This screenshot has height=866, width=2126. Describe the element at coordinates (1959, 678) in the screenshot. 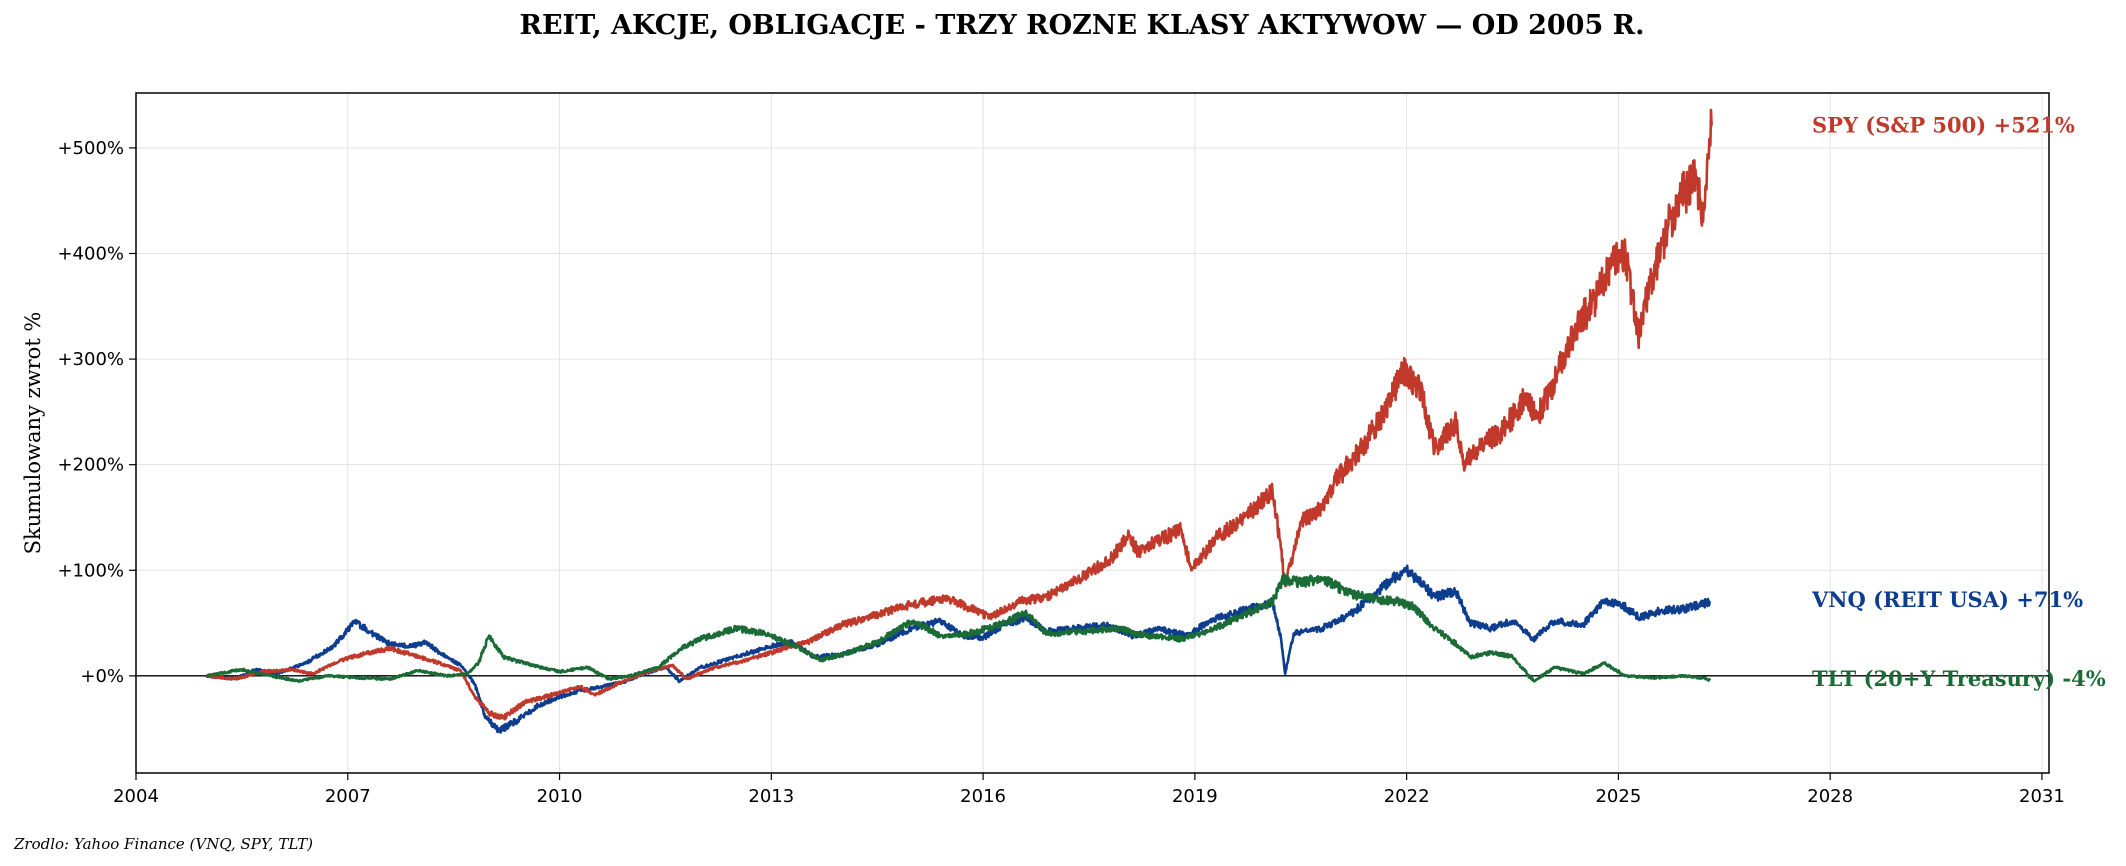

I see `end-label-tlt: TLT (20+Y Treasury) -4%` at that location.